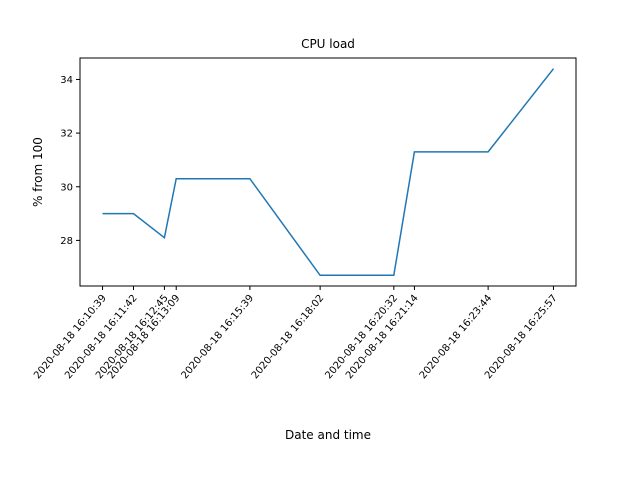 The image size is (640, 480). What do you see at coordinates (328, 44) in the screenshot?
I see `chart-title: CPU load` at bounding box center [328, 44].